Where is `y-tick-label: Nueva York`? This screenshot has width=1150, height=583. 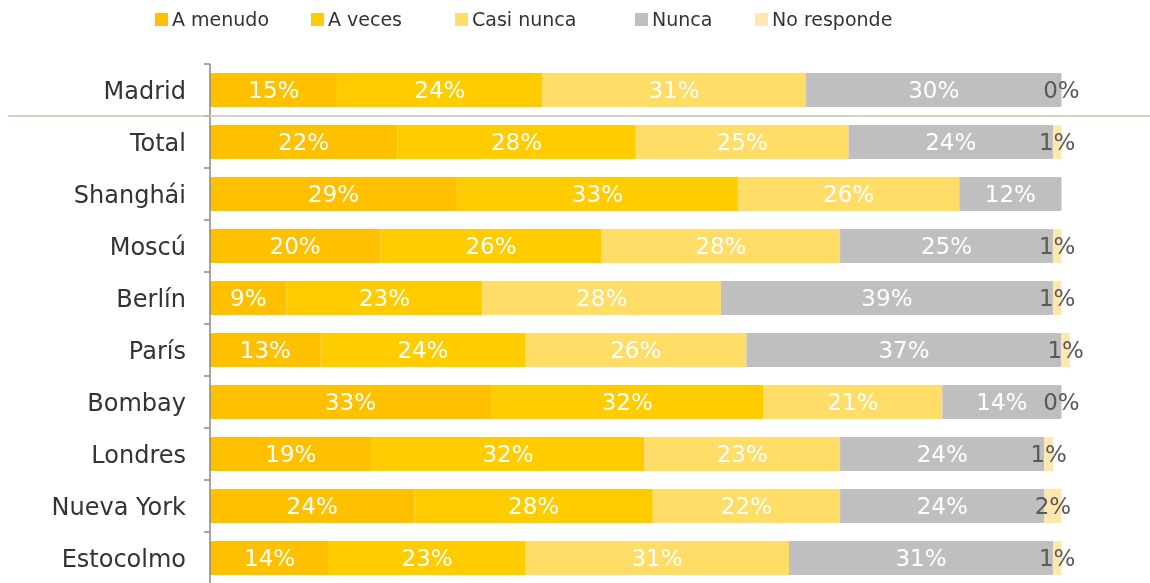 y-tick-label: Nueva York is located at coordinates (119, 507).